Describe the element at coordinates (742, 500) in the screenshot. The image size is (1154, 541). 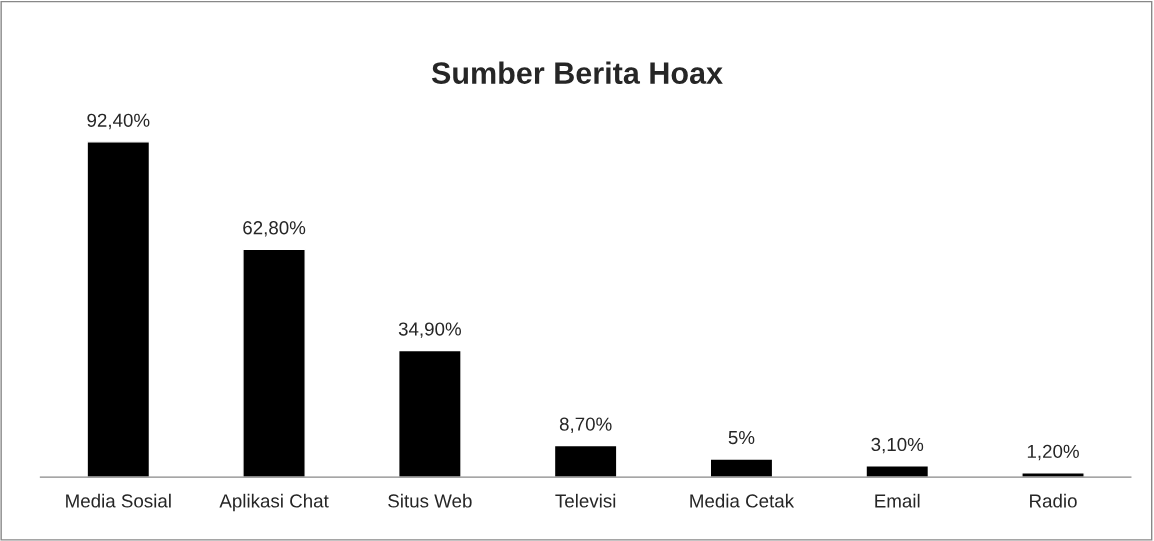
I see `x-tick-label: Media Cetak` at that location.